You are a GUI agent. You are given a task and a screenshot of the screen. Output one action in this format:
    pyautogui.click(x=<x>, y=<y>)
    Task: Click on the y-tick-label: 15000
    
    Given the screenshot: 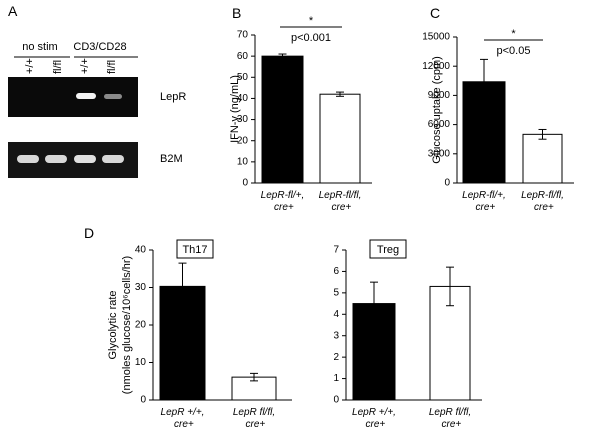 What is the action you would take?
    pyautogui.click(x=436, y=37)
    